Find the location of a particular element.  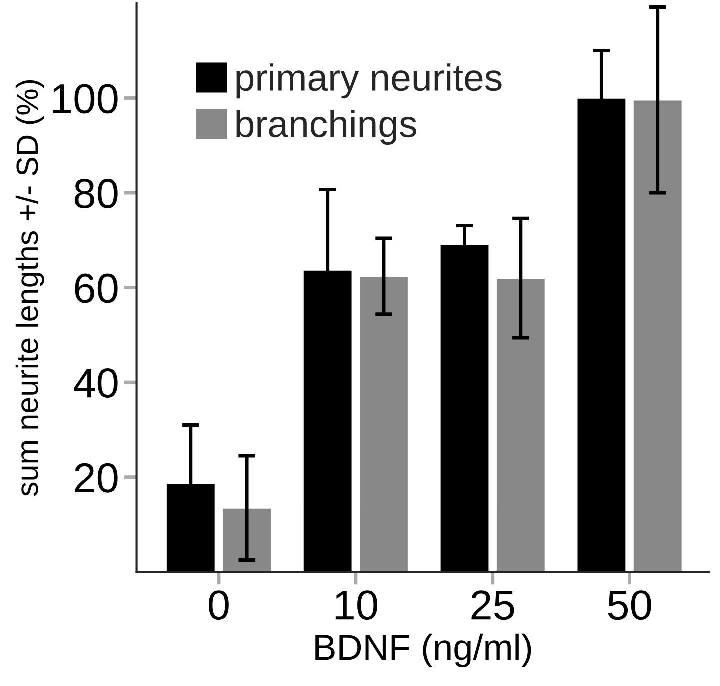

x-tick-label: 0 is located at coordinates (219, 605).